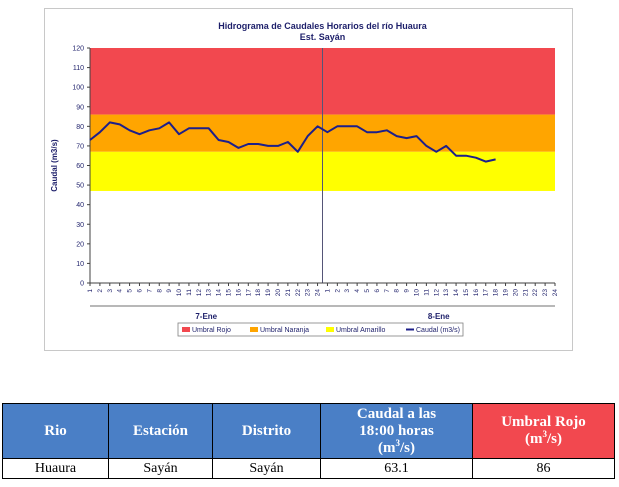 The width and height of the screenshot is (619, 487). Describe the element at coordinates (80, 127) in the screenshot. I see `y-tick-label: 80` at that location.